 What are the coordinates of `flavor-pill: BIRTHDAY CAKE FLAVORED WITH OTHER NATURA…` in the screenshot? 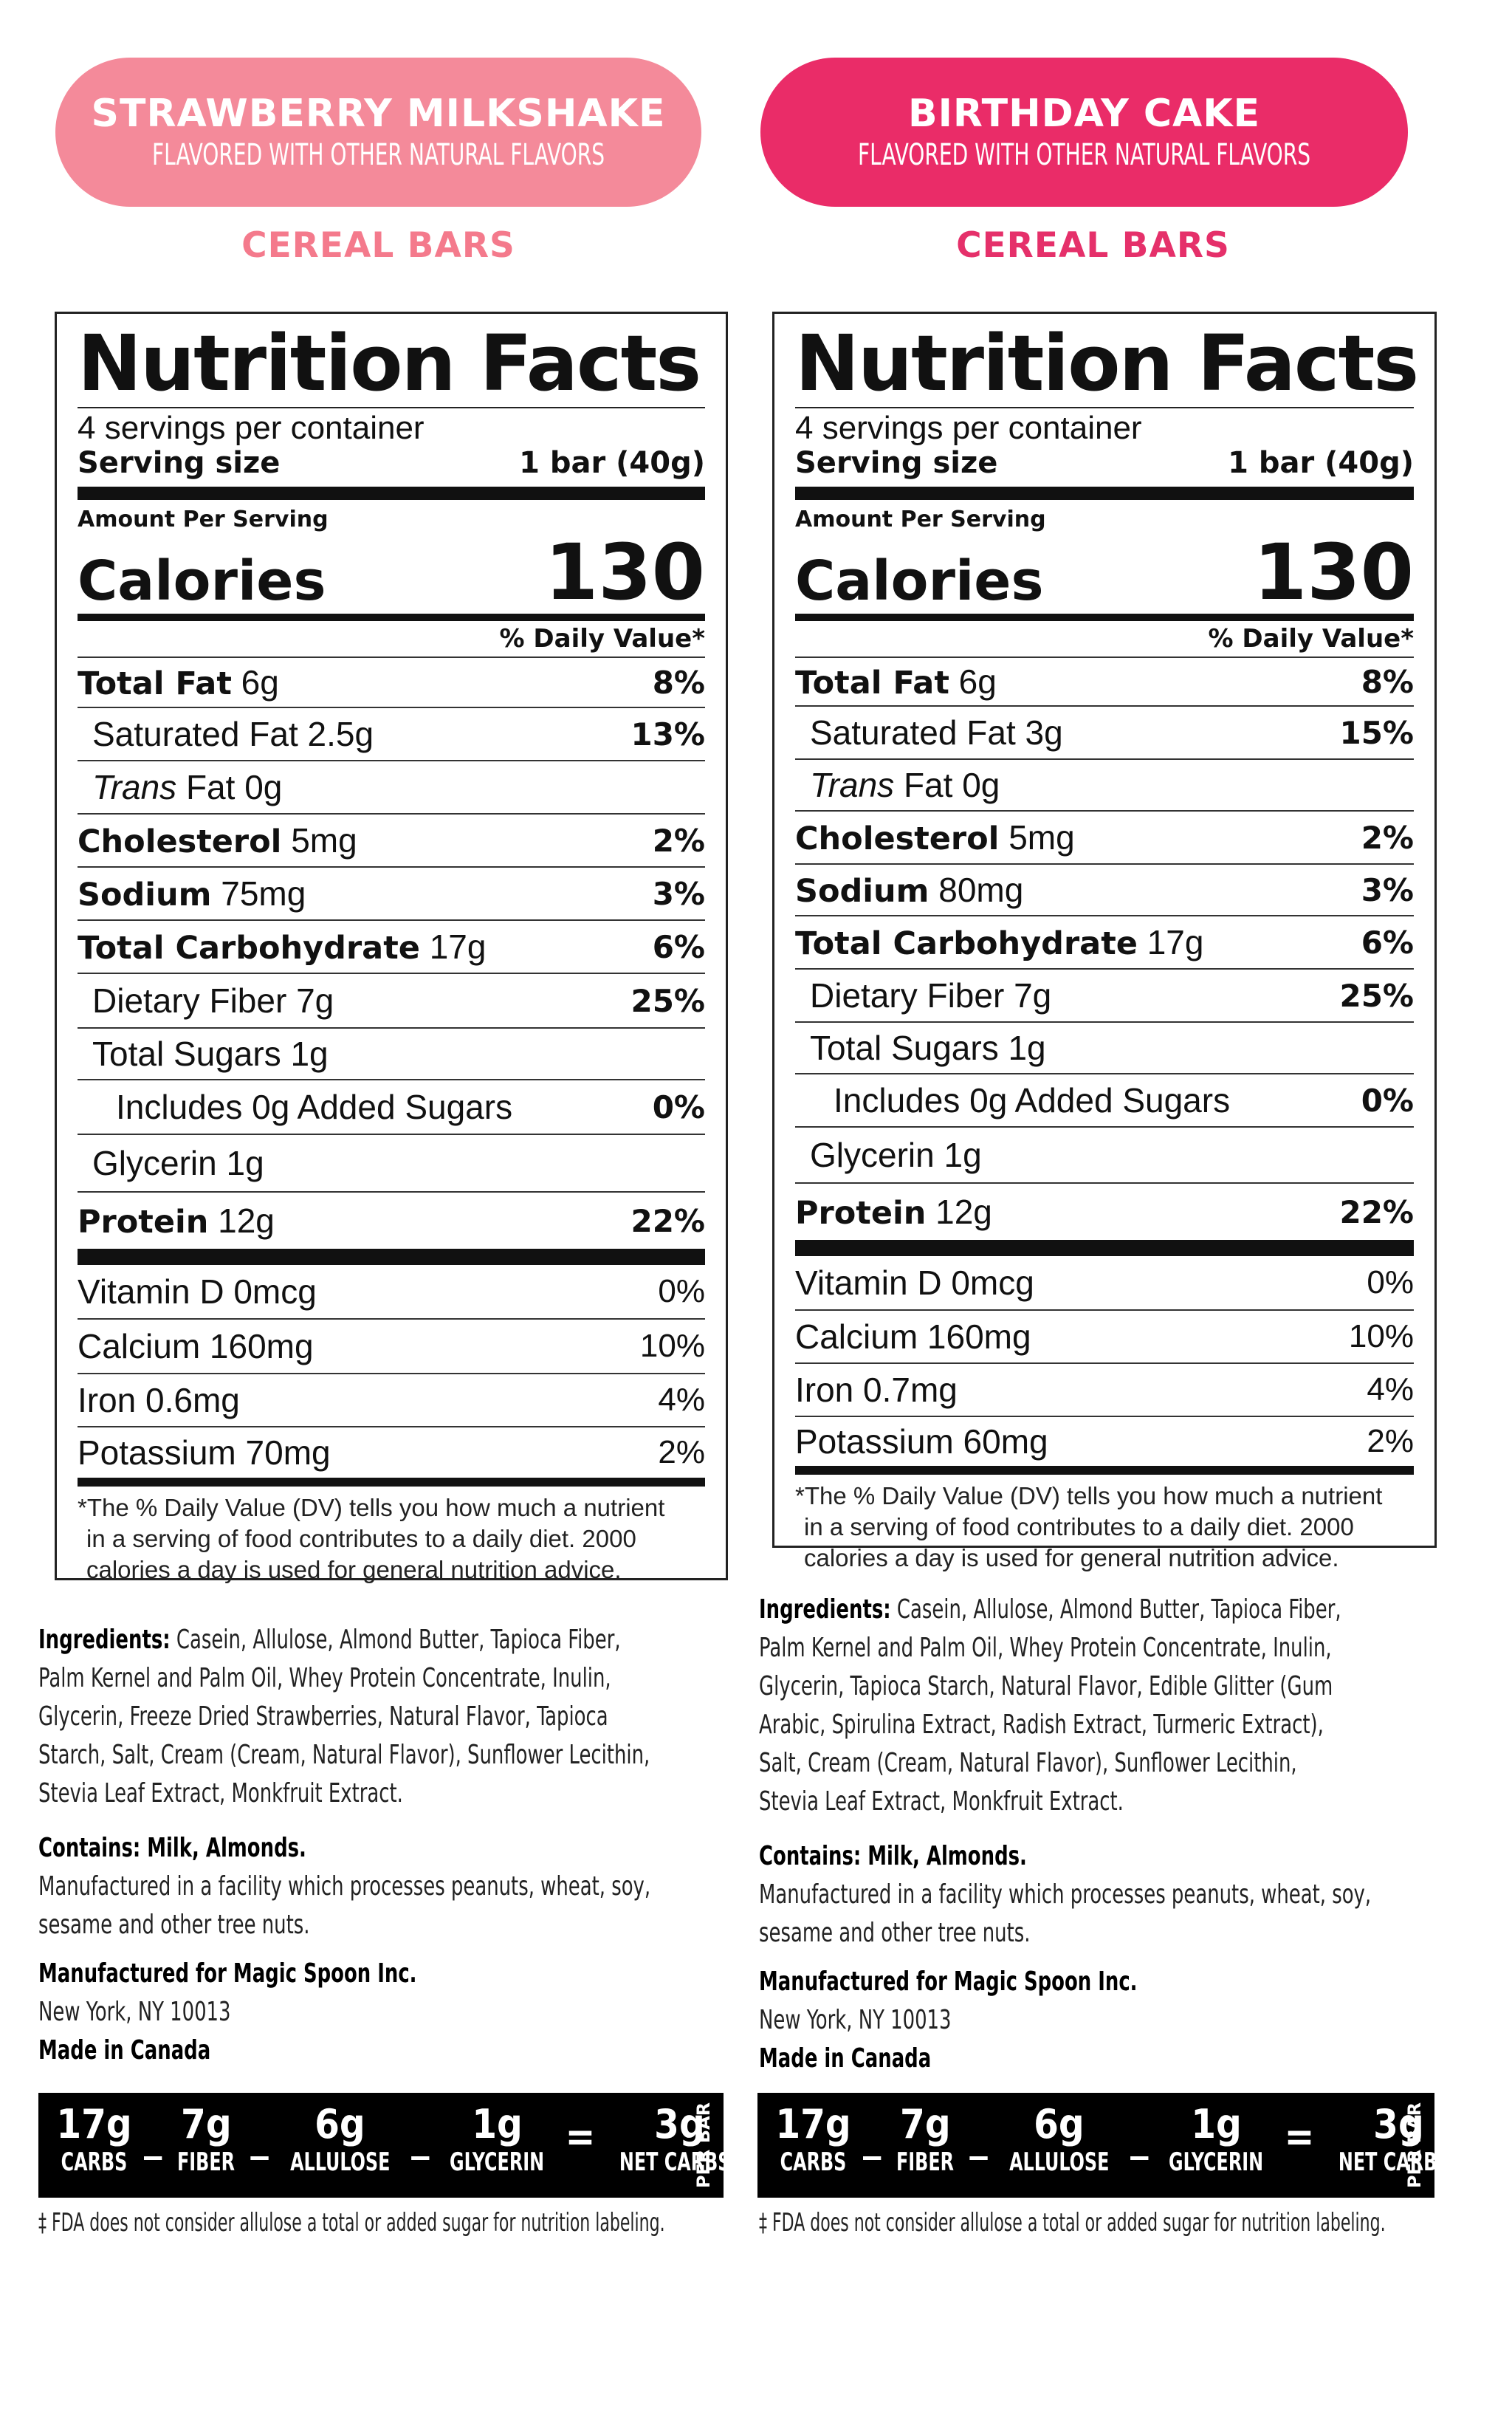 It's located at (1084, 132).